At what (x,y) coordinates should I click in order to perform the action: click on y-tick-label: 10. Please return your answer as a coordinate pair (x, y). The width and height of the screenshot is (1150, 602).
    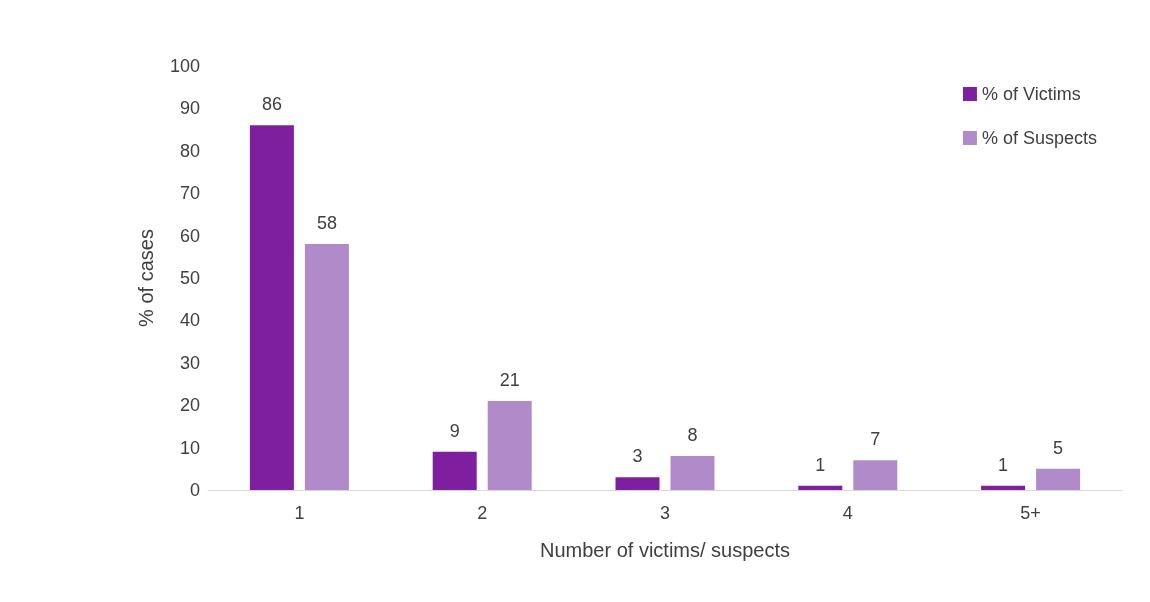
    Looking at the image, I should click on (189, 447).